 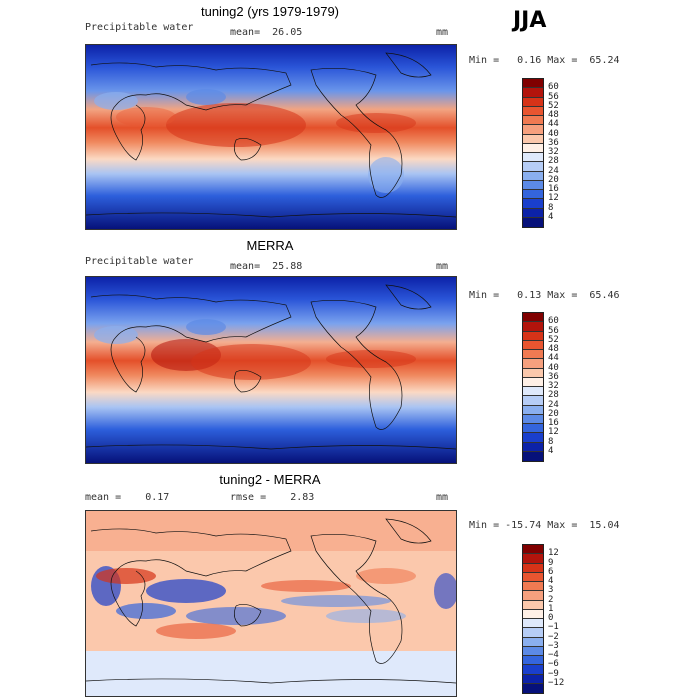 I want to click on colorbar-tick-label: −9, so click(x=553, y=673).